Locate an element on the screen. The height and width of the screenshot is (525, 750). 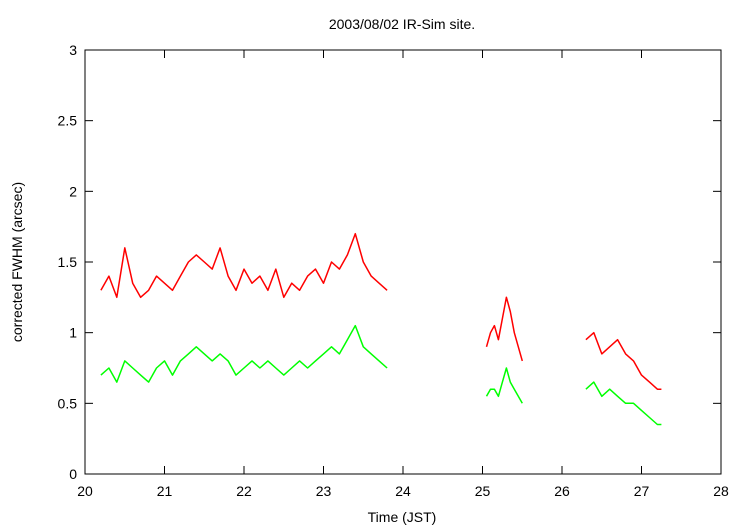
x-tick-label: 28 is located at coordinates (721, 491).